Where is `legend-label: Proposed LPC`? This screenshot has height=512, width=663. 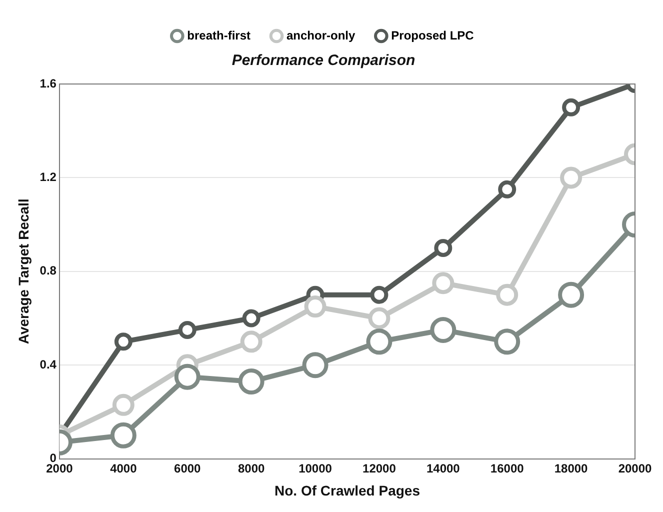 legend-label: Proposed LPC is located at coordinates (432, 35).